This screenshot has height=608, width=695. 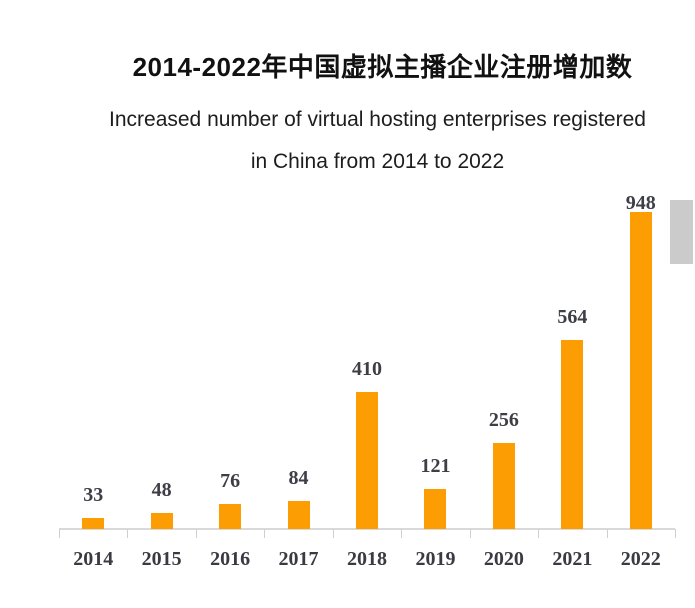 What do you see at coordinates (377, 161) in the screenshot?
I see `chart-subtitle-line2: in China from 2014 to 2022` at bounding box center [377, 161].